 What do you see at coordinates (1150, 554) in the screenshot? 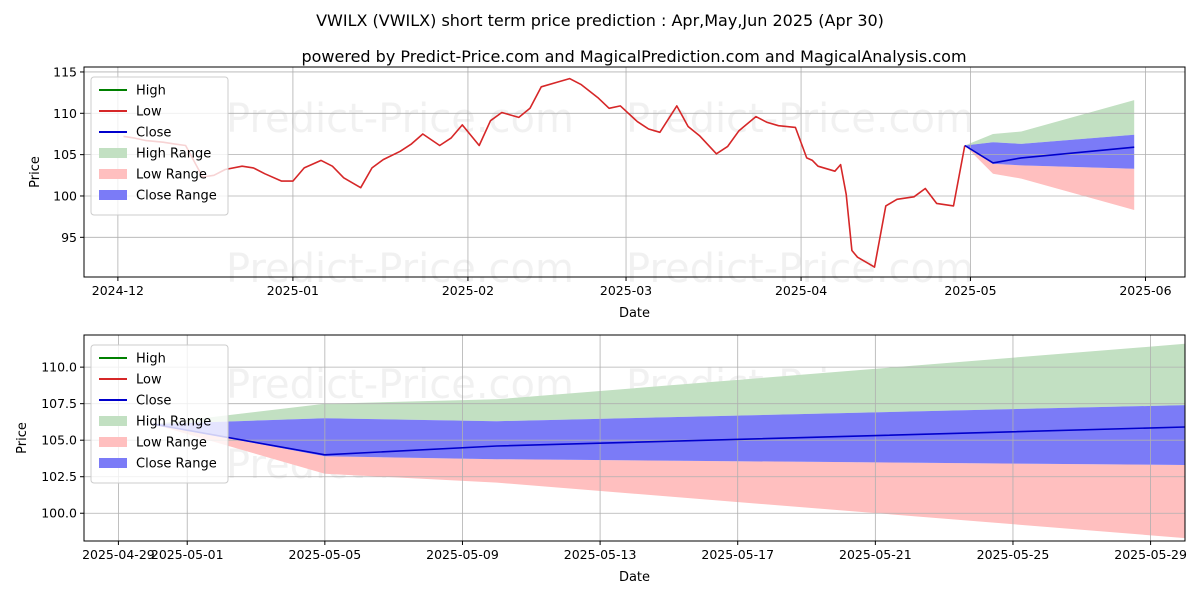
I see `x-tick-label: 2025-05-29` at bounding box center [1150, 554].